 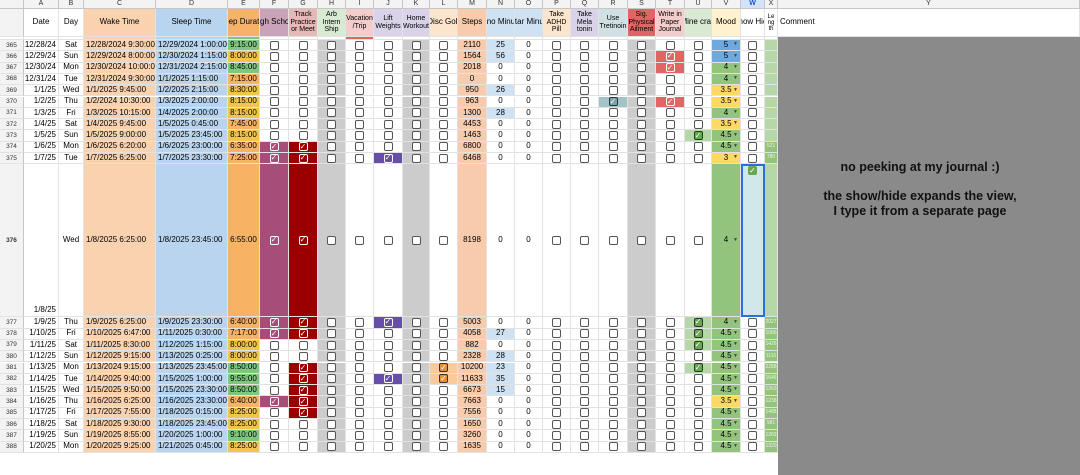 I want to click on cell-mood: 4 ▼, so click(x=726, y=68).